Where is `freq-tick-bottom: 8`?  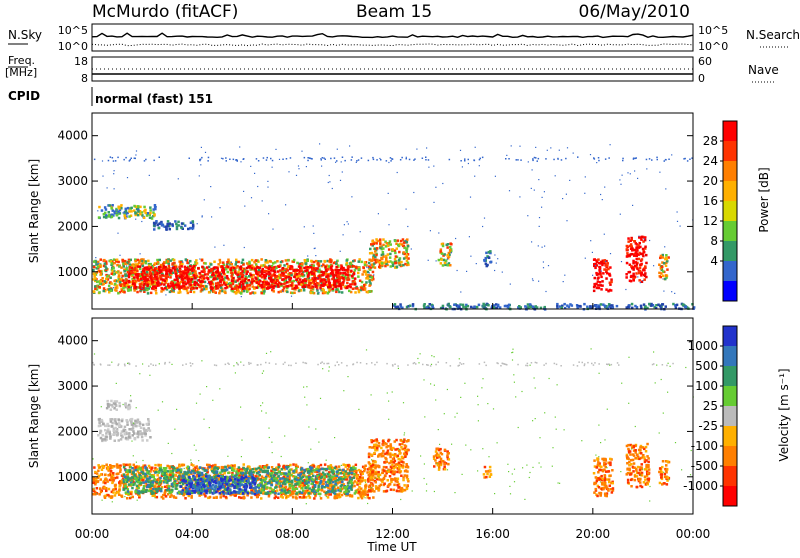 freq-tick-bottom: 8 is located at coordinates (84, 78).